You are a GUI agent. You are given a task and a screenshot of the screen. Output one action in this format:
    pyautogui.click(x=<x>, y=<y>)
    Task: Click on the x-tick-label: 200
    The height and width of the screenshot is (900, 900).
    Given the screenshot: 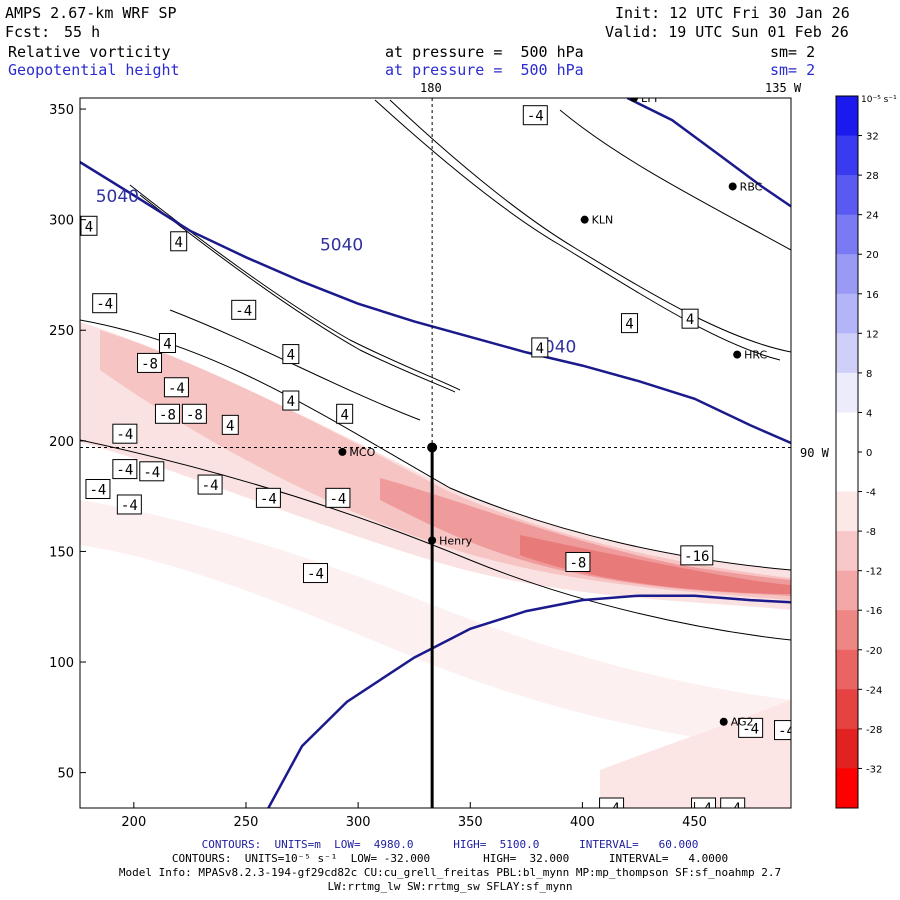 What is the action you would take?
    pyautogui.click(x=133, y=822)
    